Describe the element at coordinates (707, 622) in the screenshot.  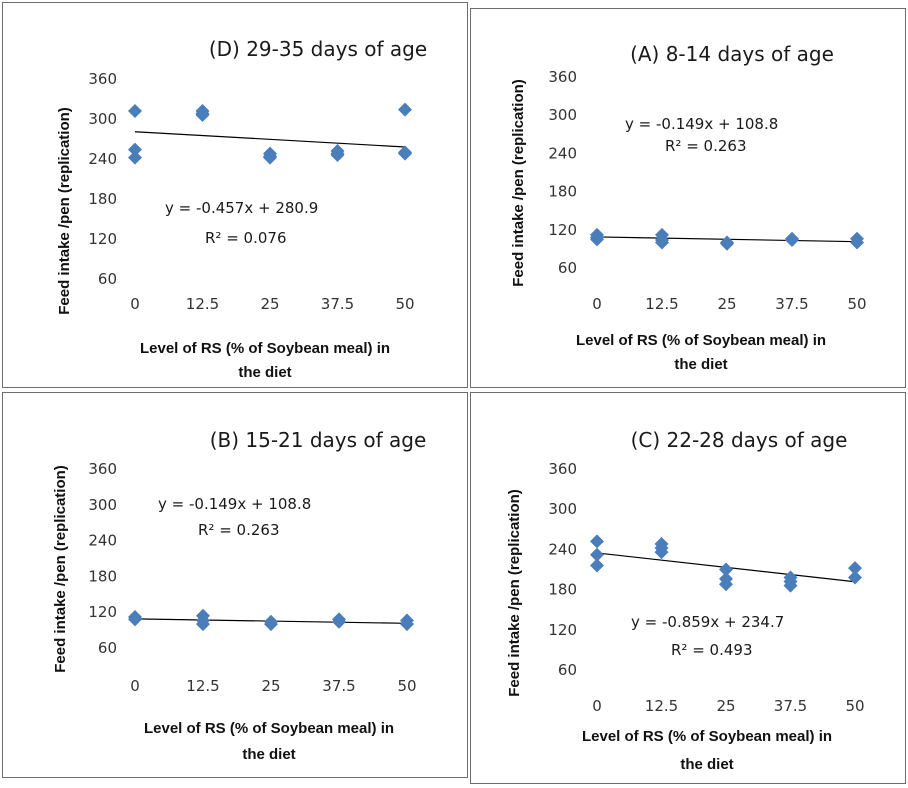
I see `regression-equation: y = -0.859x + 234.7` at that location.